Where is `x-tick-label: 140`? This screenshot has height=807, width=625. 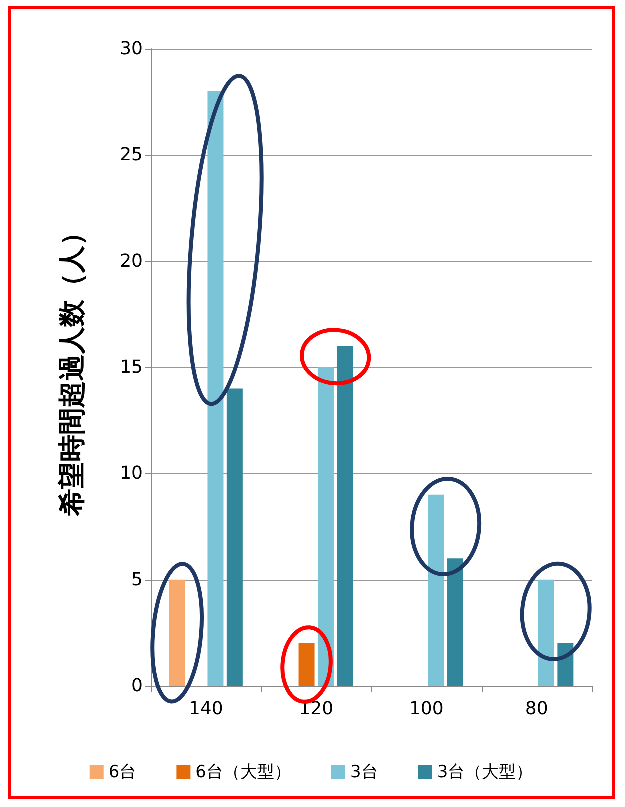
x-tick-label: 140 is located at coordinates (206, 709).